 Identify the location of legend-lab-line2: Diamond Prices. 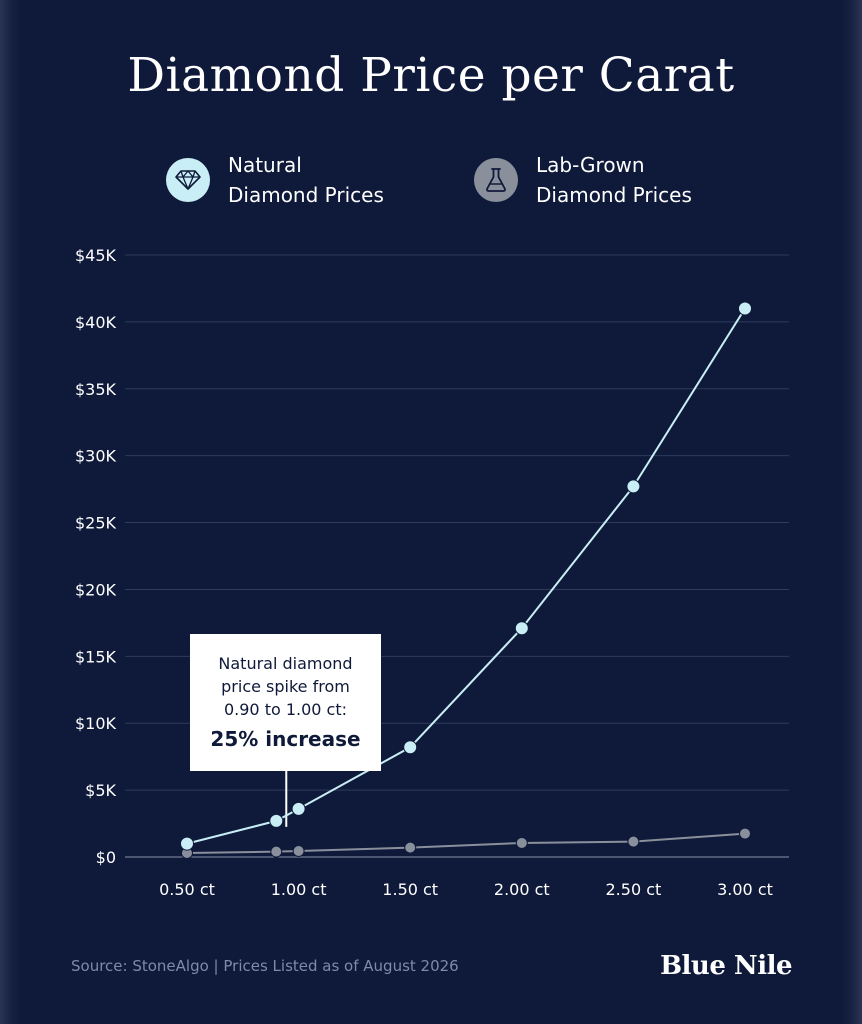
(614, 195).